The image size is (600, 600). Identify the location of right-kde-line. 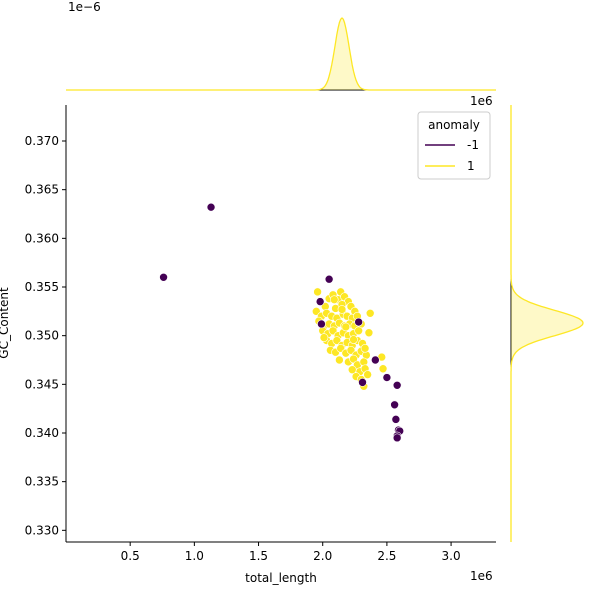
(547, 323).